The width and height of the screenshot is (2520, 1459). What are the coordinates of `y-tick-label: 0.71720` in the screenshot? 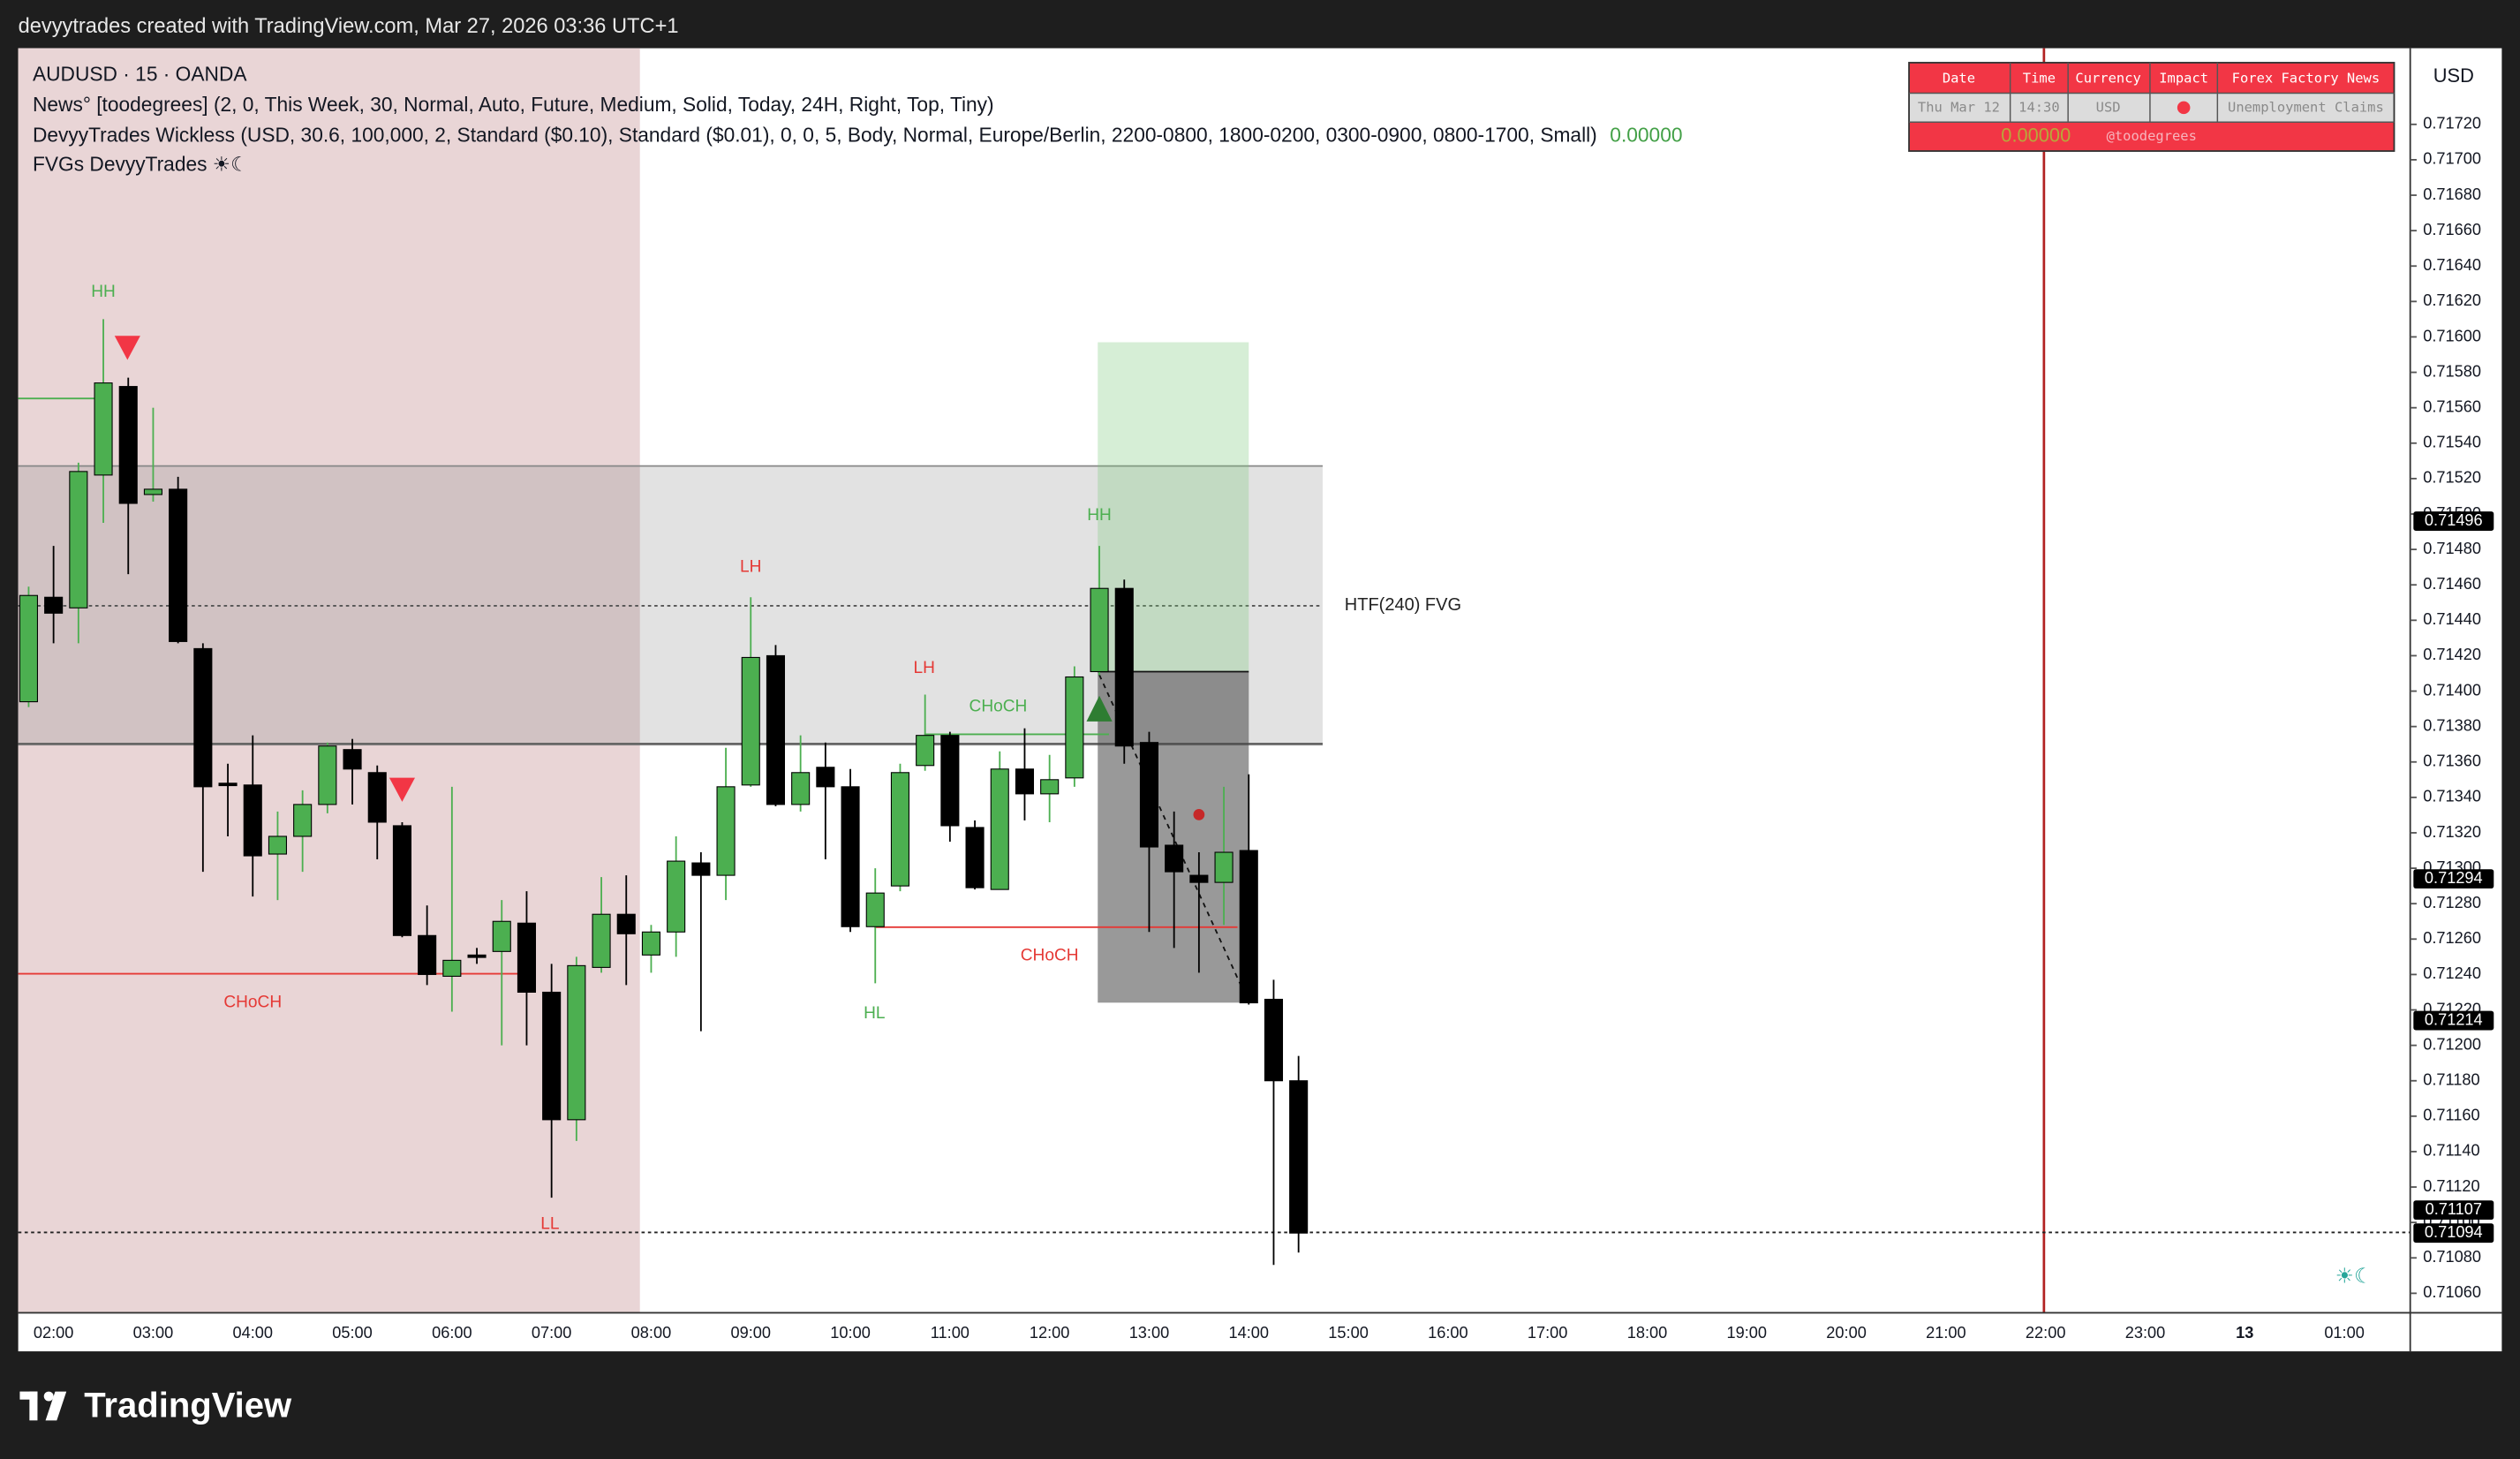 It's located at (2452, 123).